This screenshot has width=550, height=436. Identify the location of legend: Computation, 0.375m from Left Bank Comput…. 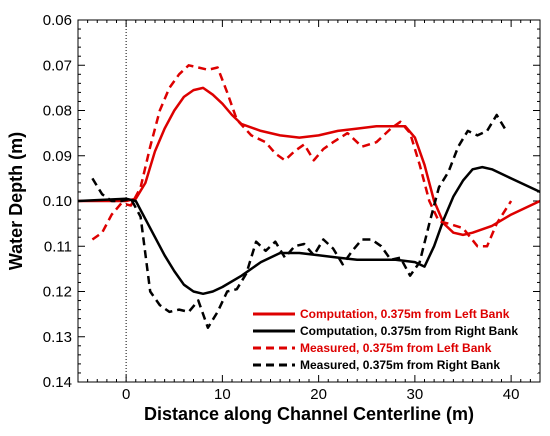
(393, 339).